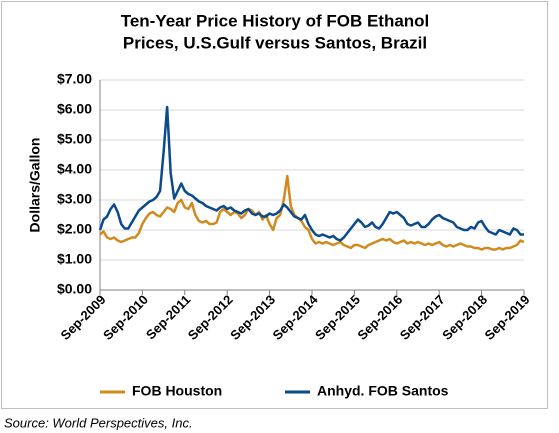 The width and height of the screenshot is (559, 433). I want to click on y-tick-label: $3.00, so click(74, 199).